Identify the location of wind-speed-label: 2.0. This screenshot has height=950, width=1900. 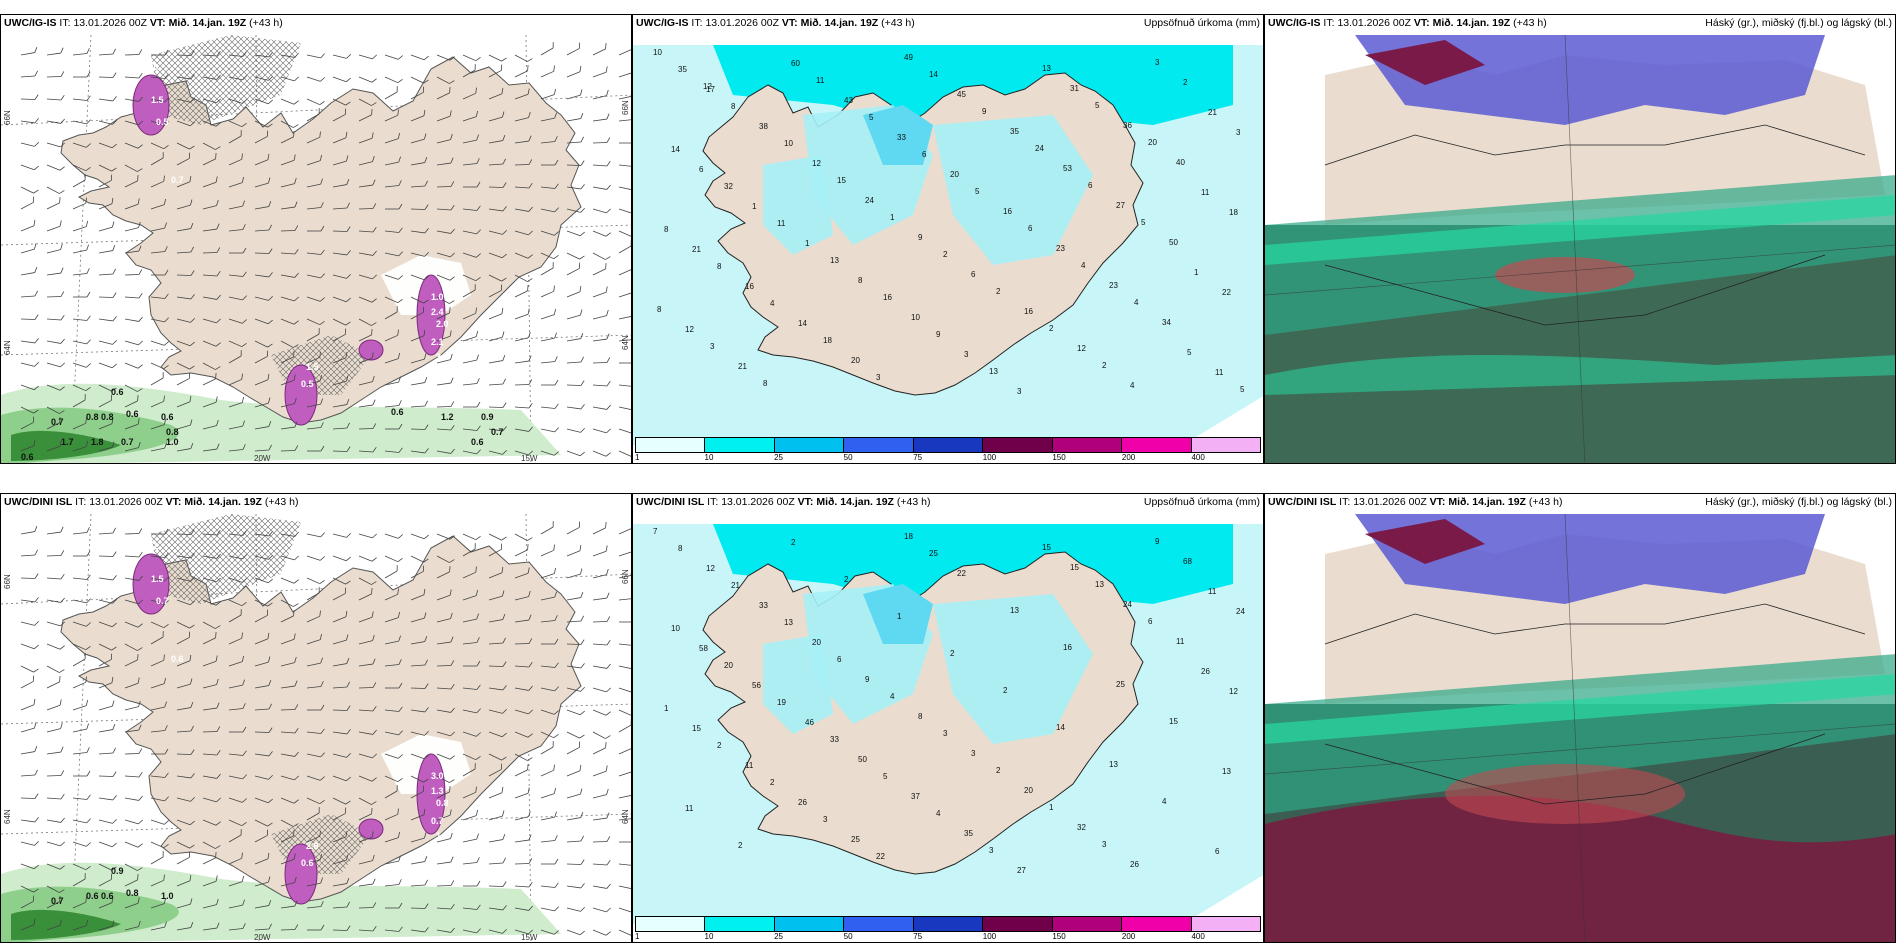
(442, 324).